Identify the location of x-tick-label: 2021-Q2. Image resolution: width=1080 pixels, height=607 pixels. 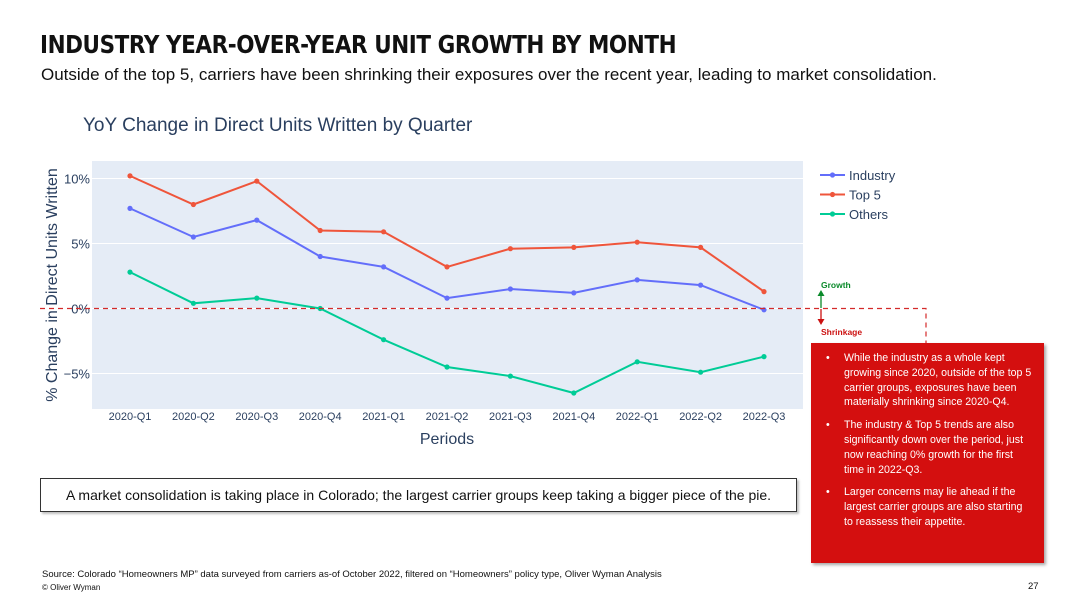
(447, 417).